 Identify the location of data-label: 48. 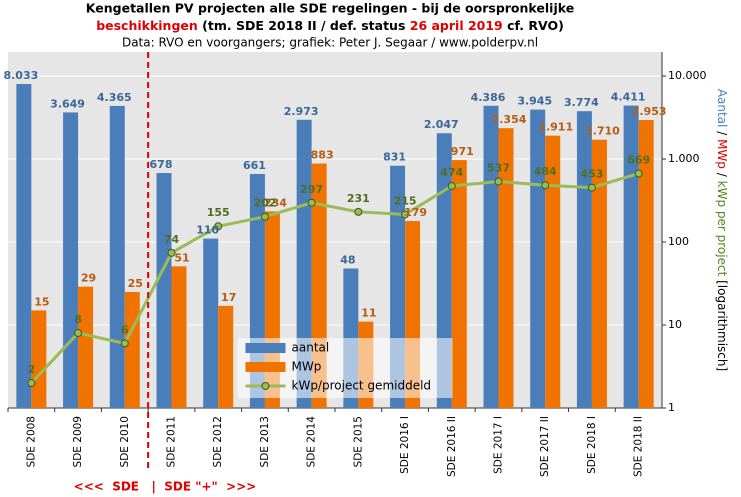
(347, 259).